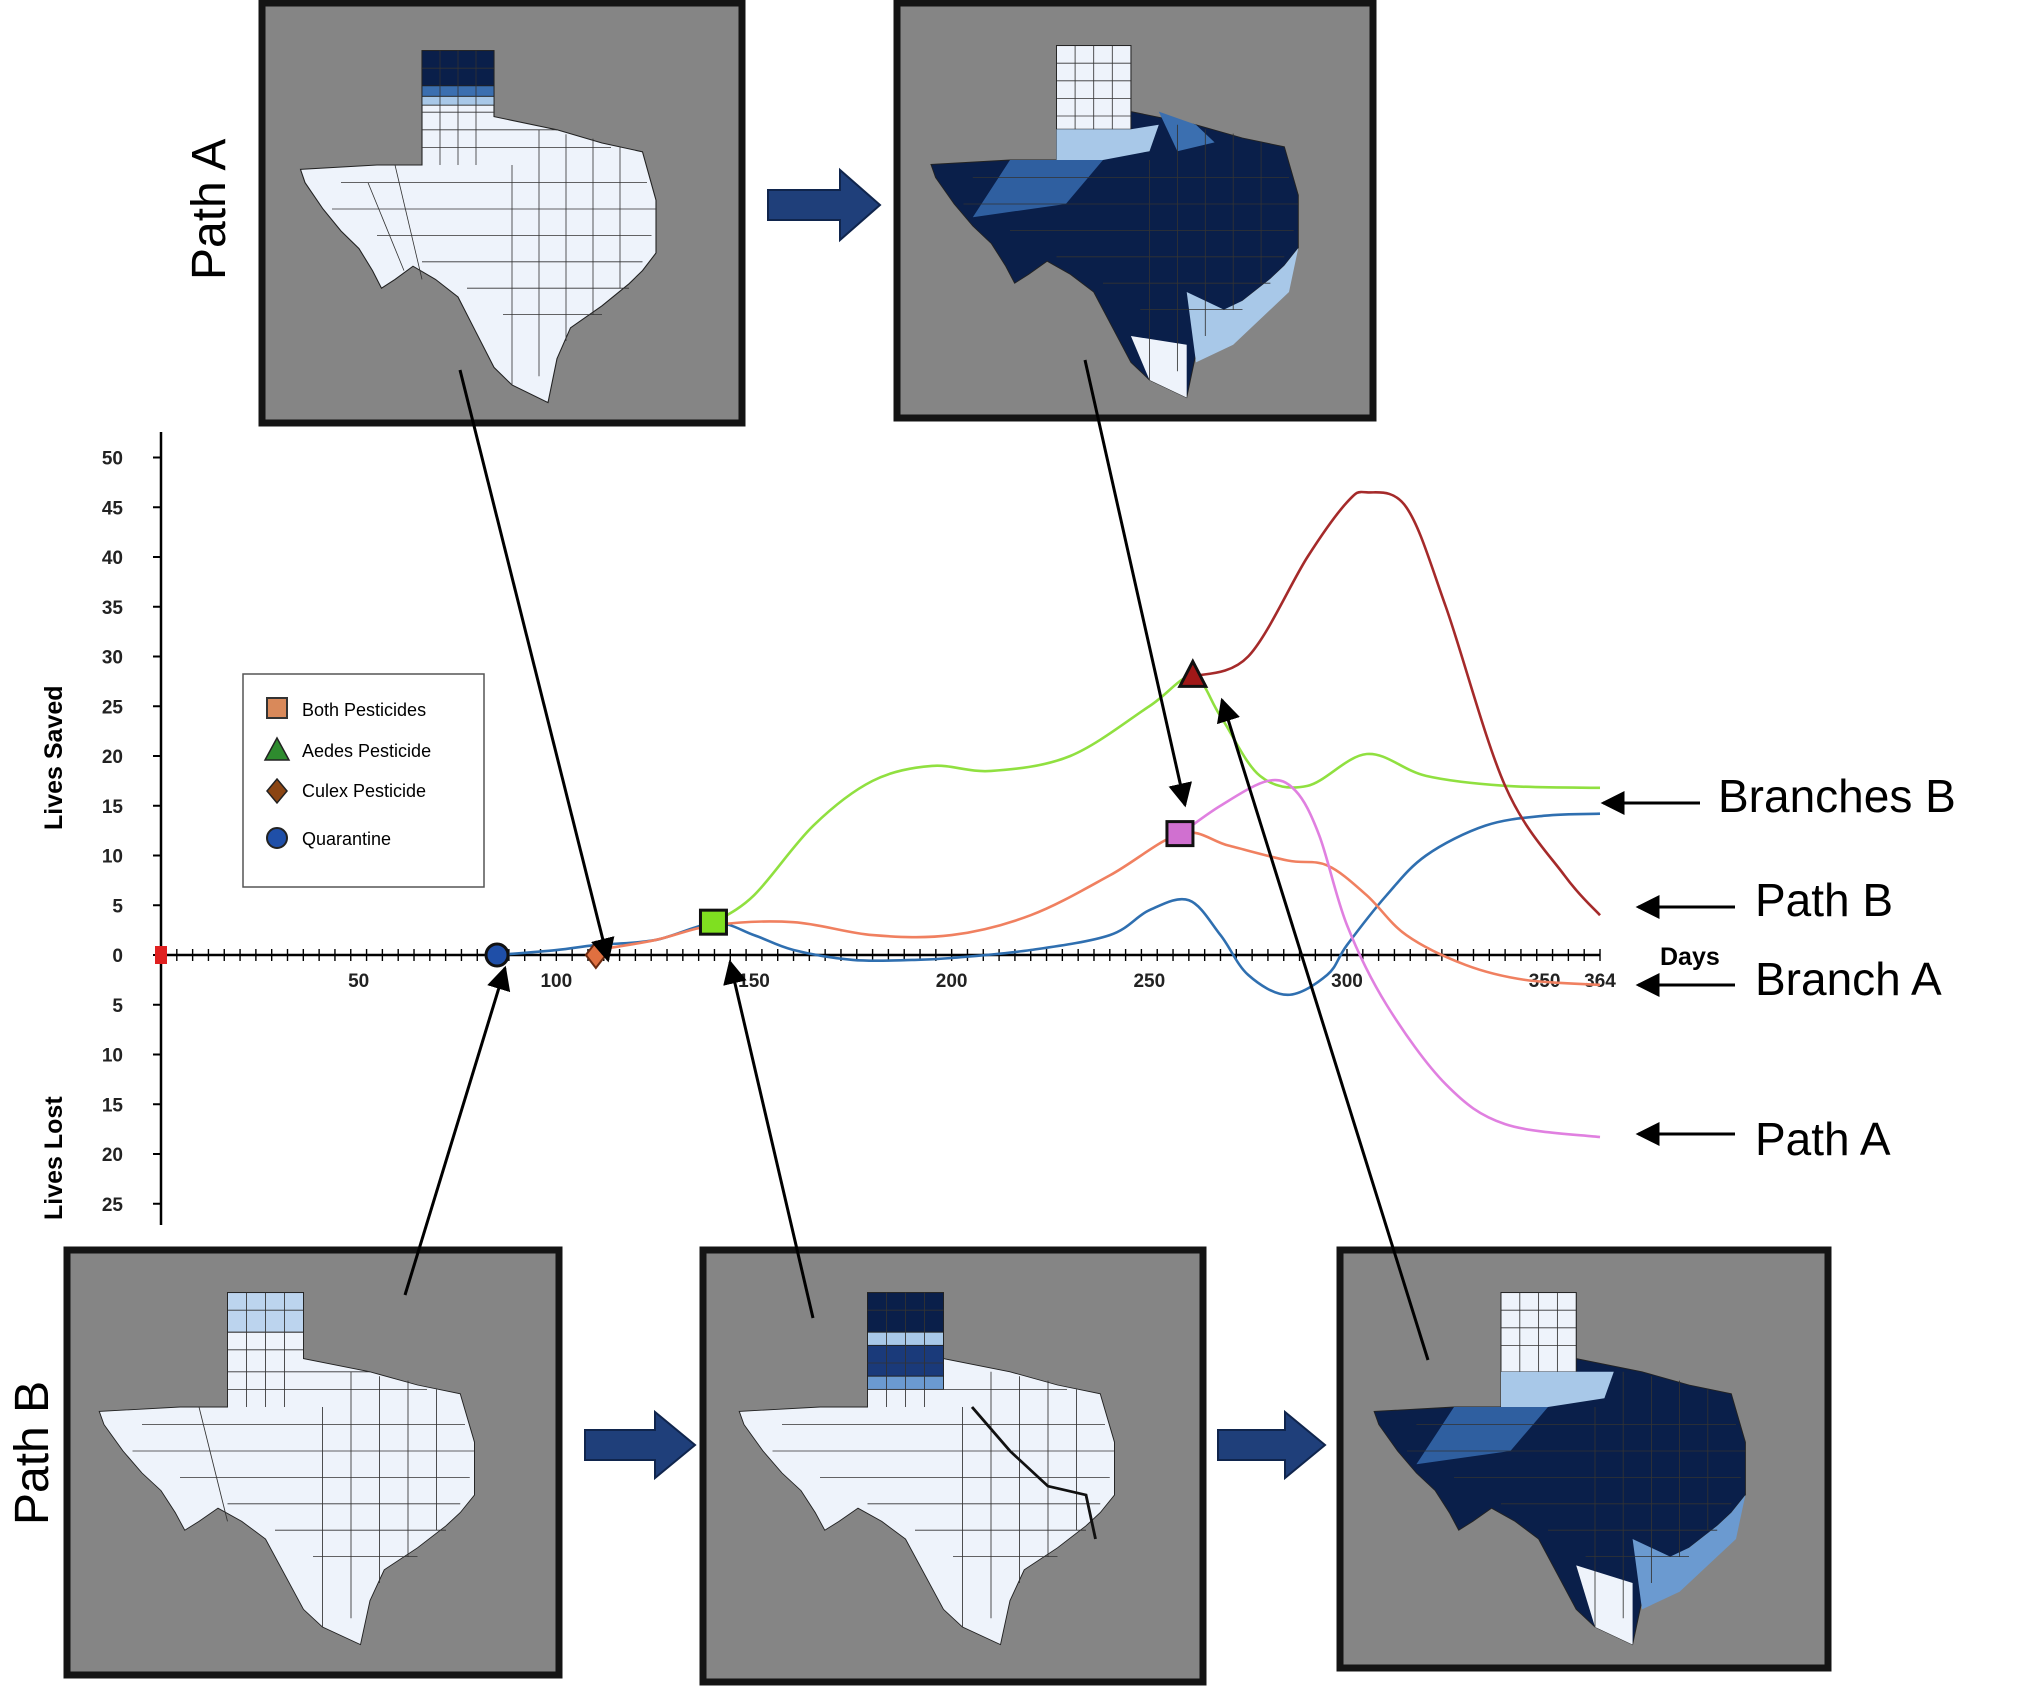 This screenshot has width=2029, height=1697. What do you see at coordinates (366, 751) in the screenshot?
I see `legend-label: Aedes Pesticide` at bounding box center [366, 751].